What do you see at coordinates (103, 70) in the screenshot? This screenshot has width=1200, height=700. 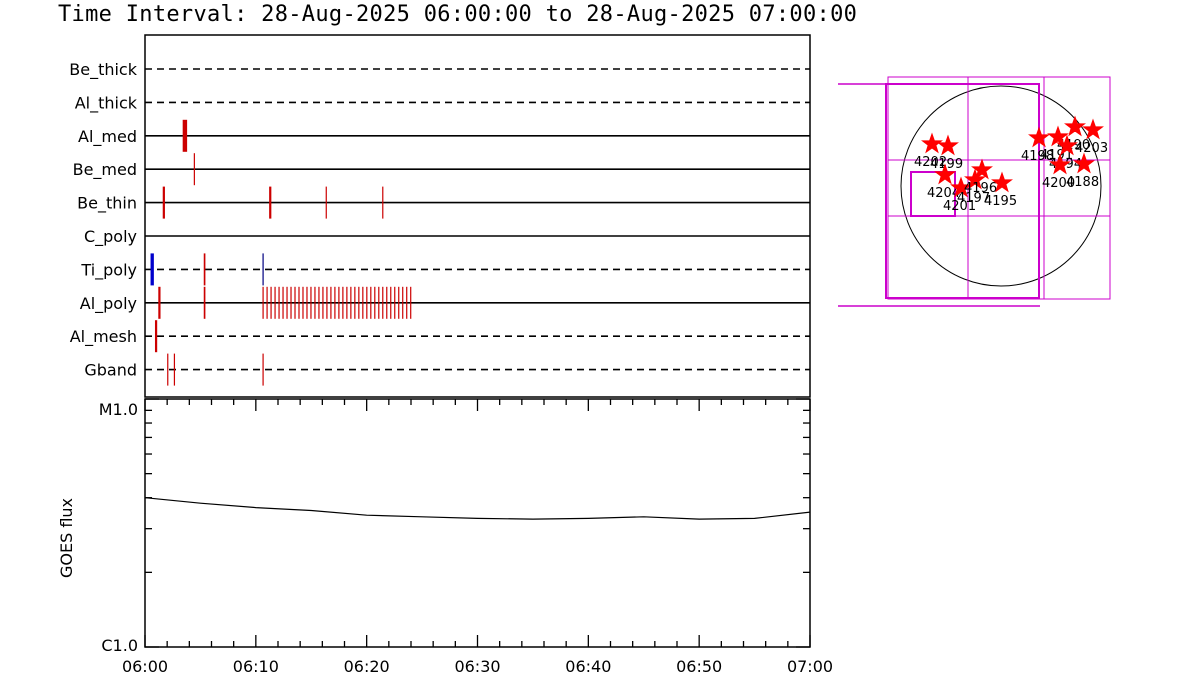 I see `row-label-be-thick: Be_thick` at bounding box center [103, 70].